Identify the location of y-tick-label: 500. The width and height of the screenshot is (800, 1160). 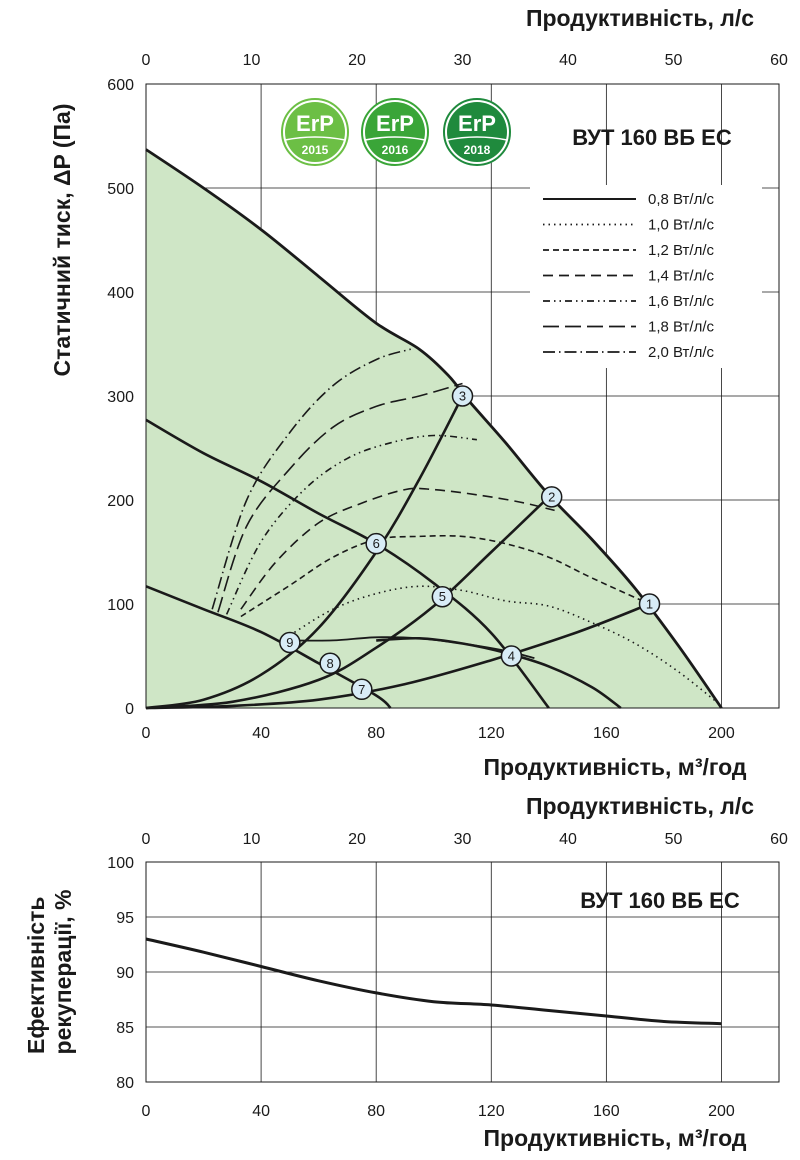
(120, 189).